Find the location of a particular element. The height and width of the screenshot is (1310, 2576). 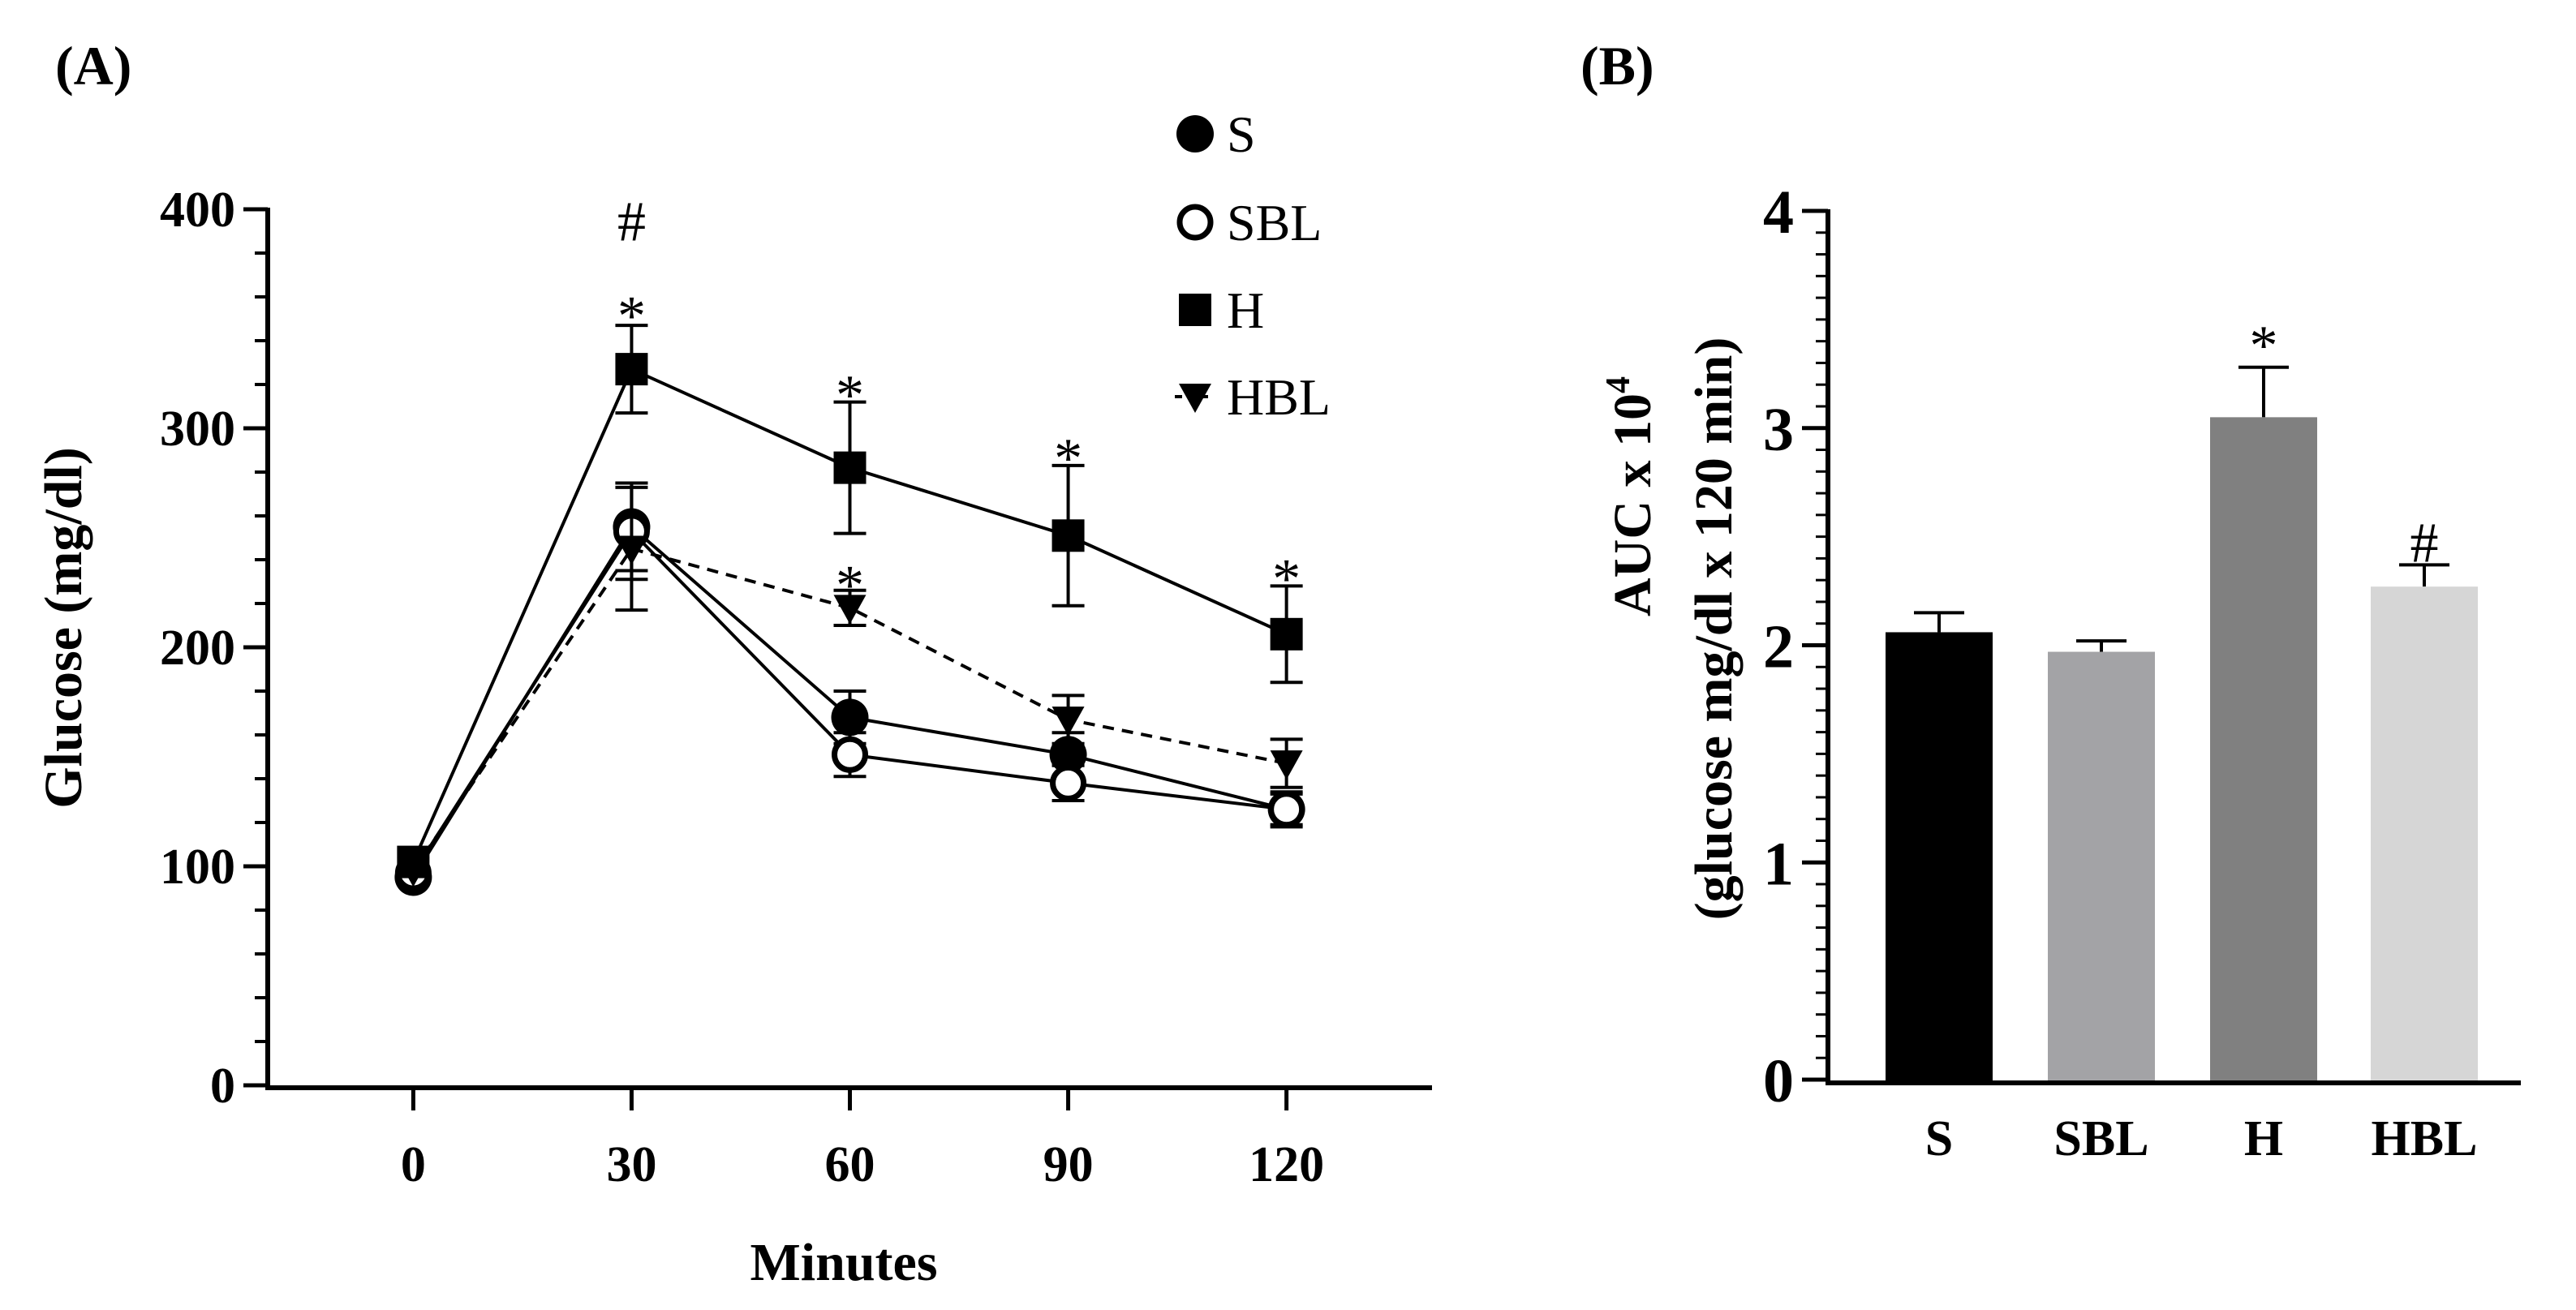

chart-b-y-title-line2: (glucose mg/dl x 120 min) is located at coordinates (1714, 629).